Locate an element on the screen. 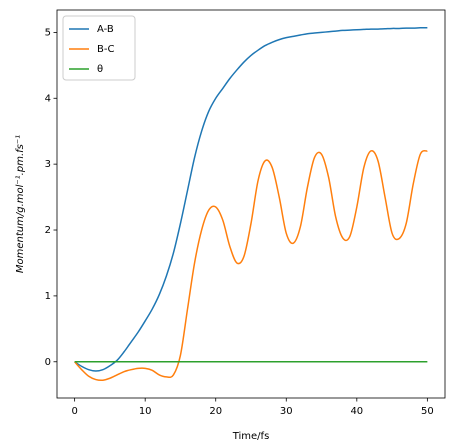 Image resolution: width=458 pixels, height=445 pixels. x-tick-label: 20 is located at coordinates (215, 411).